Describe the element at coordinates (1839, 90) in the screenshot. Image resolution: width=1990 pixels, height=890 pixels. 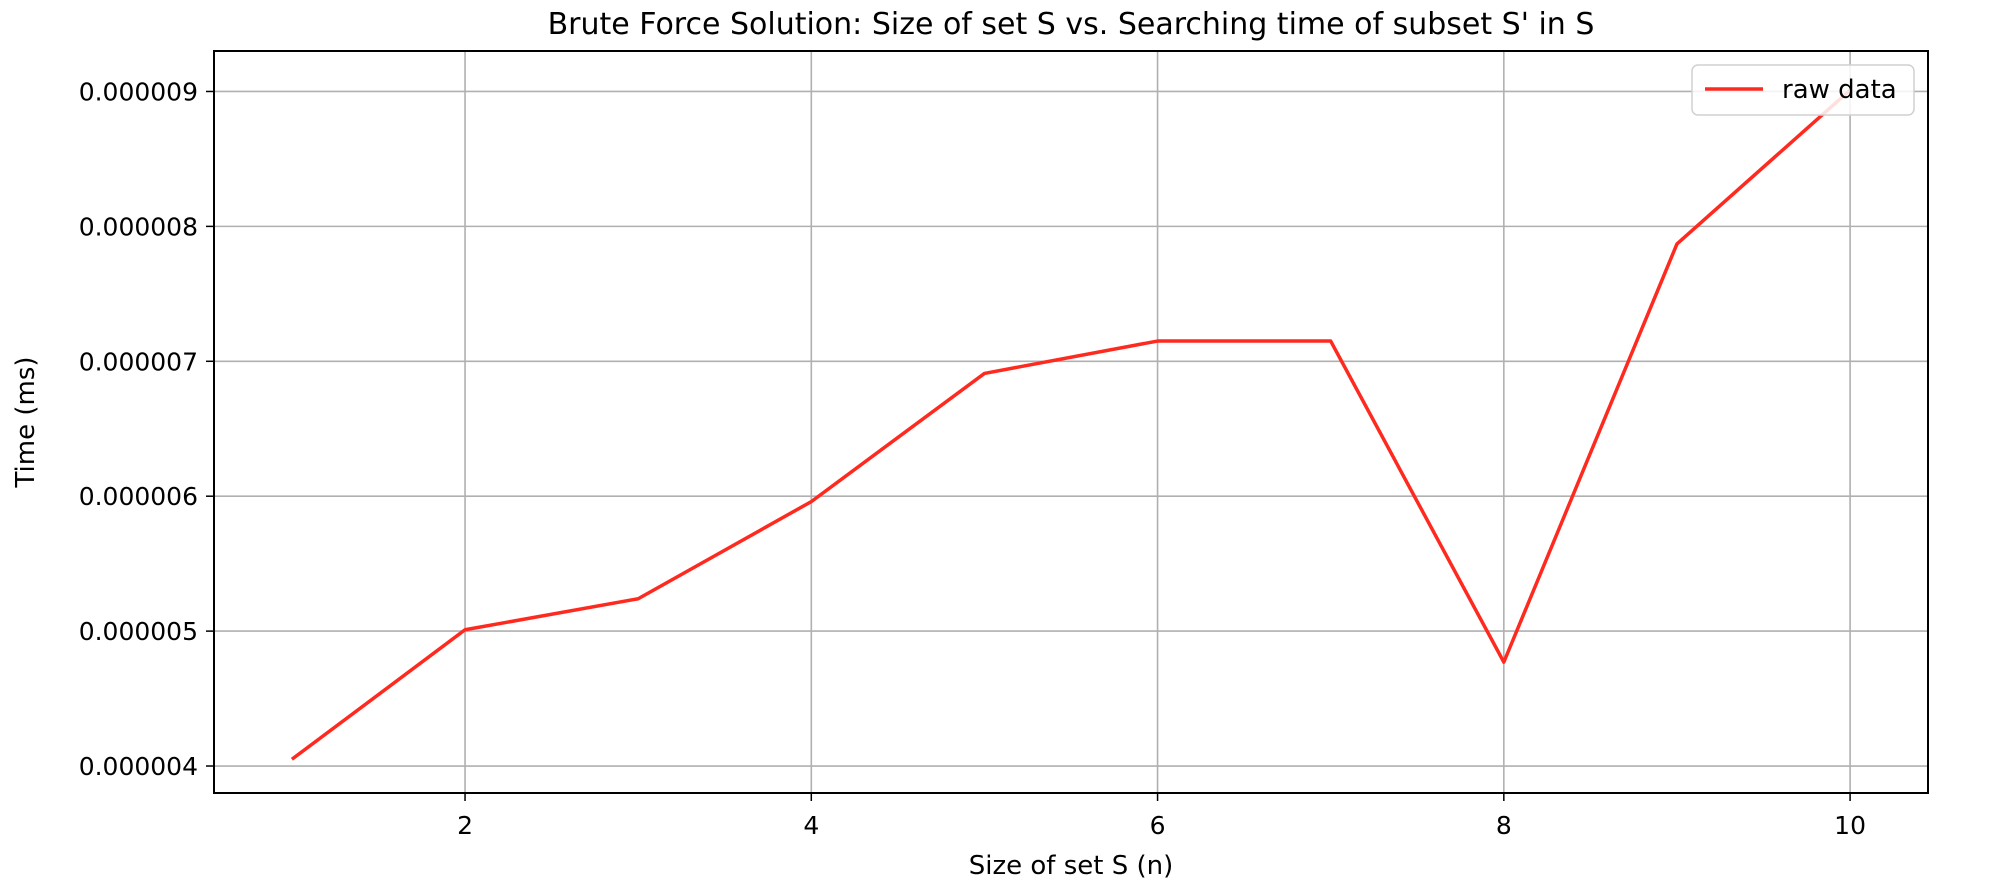
I see `legend-label: raw data` at that location.